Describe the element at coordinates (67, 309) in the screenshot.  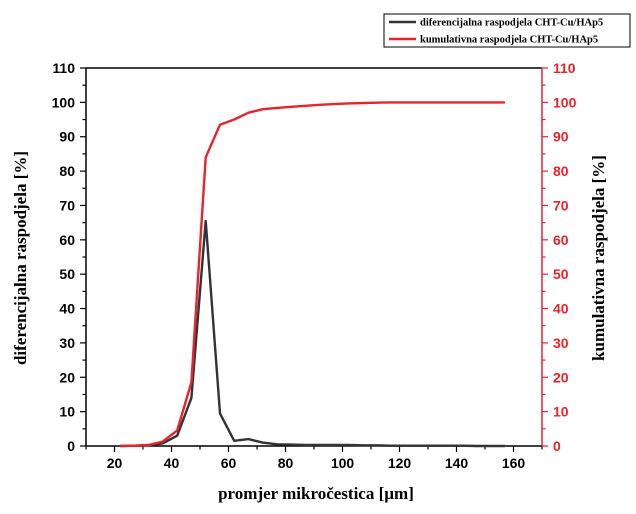
I see `y-left-tick-label: 40` at that location.